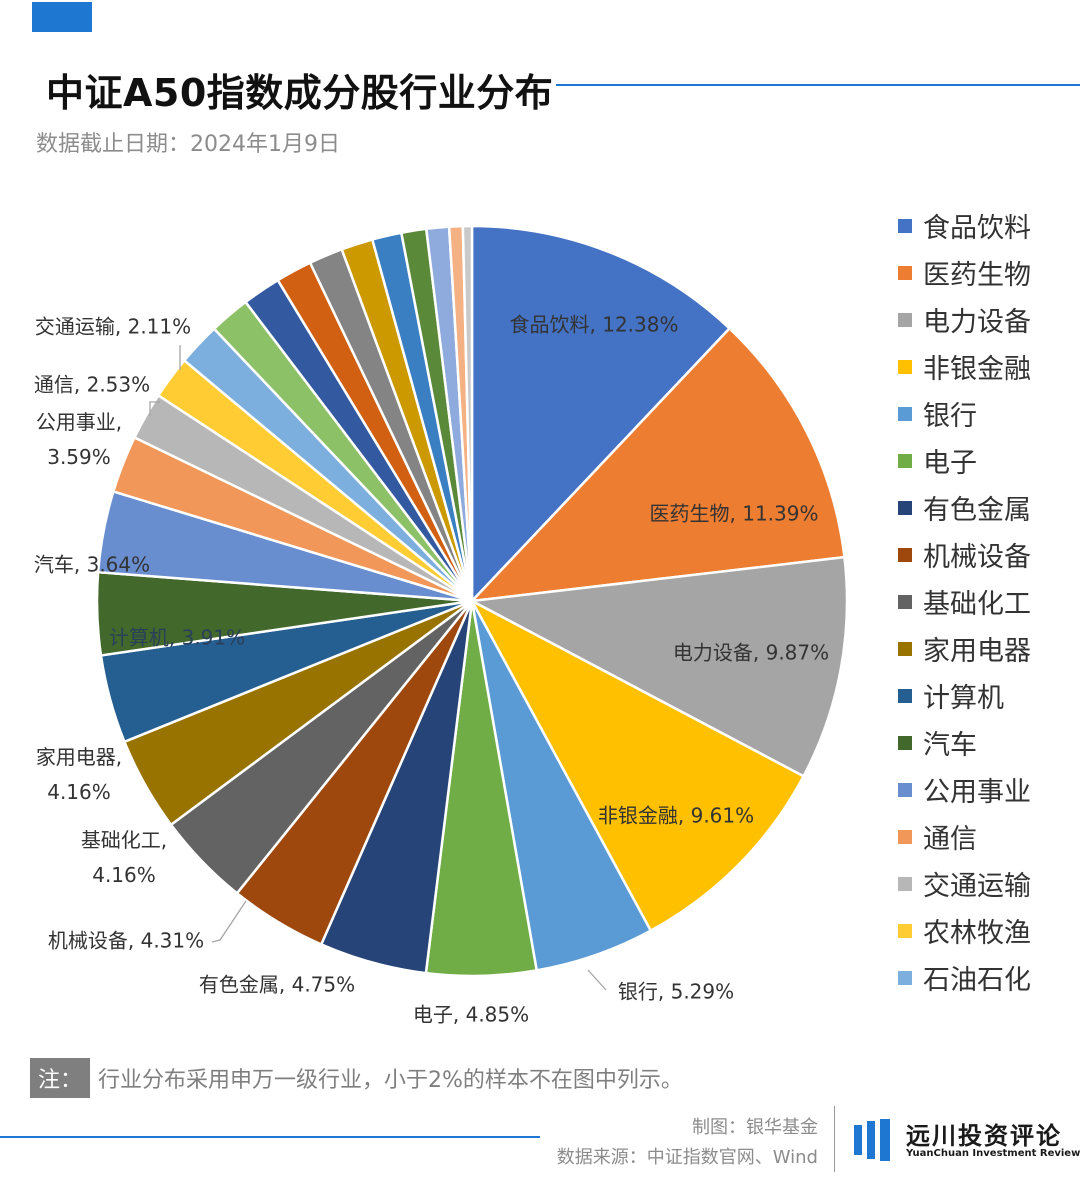 Image resolution: width=1080 pixels, height=1196 pixels. I want to click on legend-label: 石油石化, so click(977, 980).